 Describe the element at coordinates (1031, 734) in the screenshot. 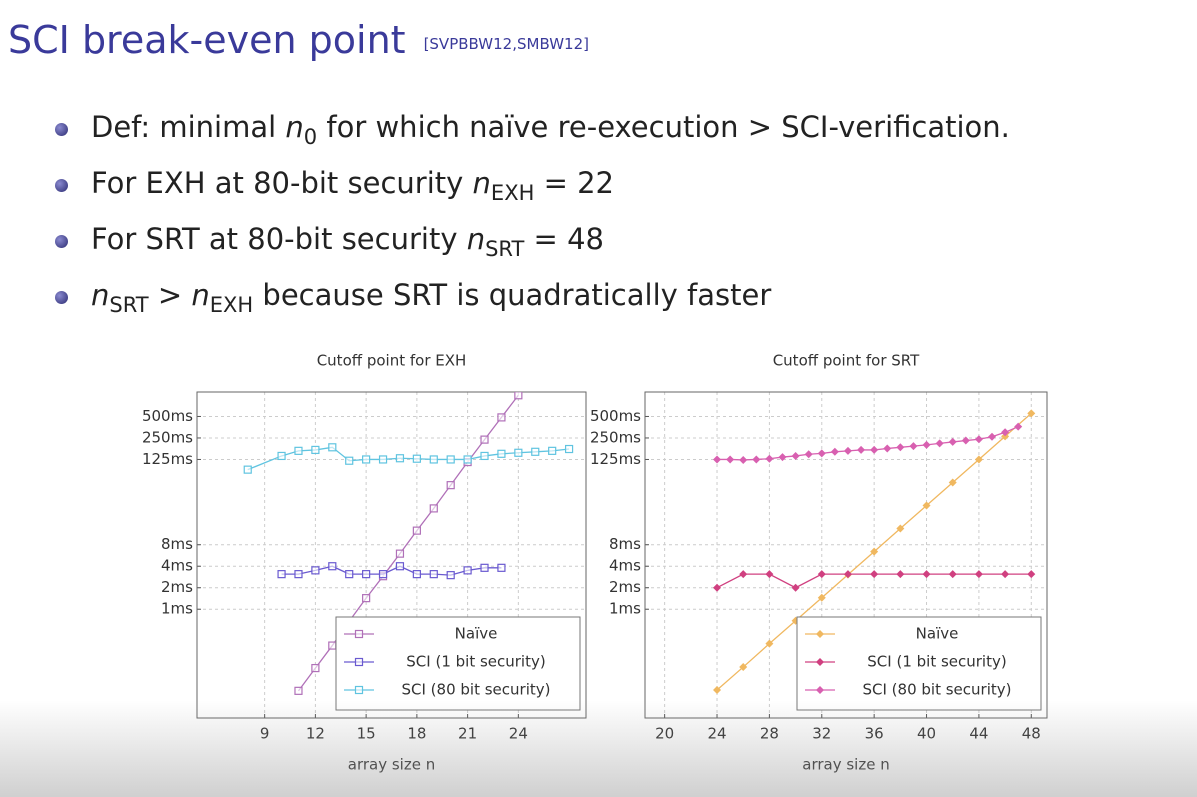

I see `x-tick-label: 48` at that location.